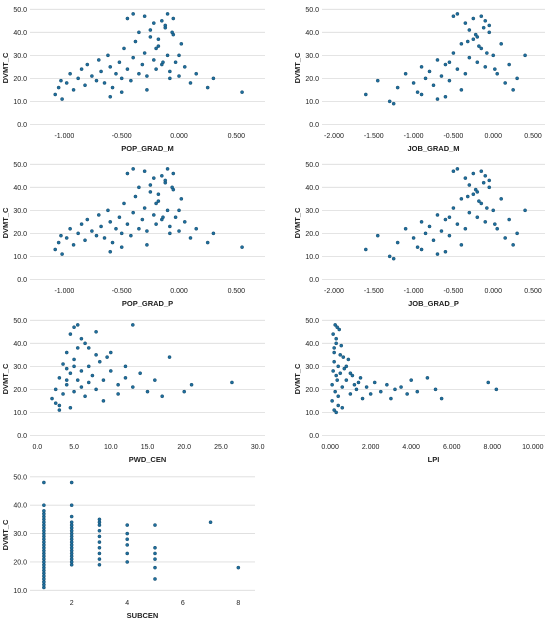 The height and width of the screenshot is (627, 550). I want to click on x-axis-label: LPI, so click(434, 459).